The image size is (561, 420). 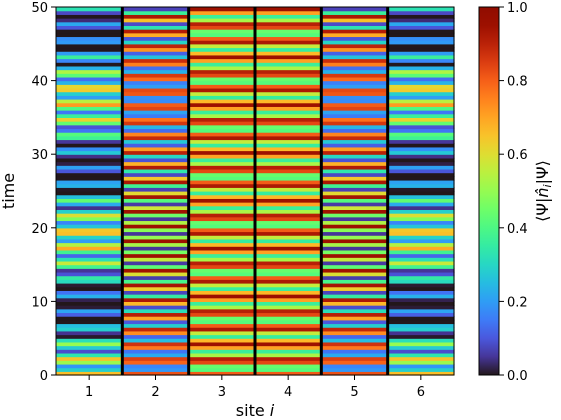 What do you see at coordinates (43, 192) in the screenshot?
I see `y-axis-ticks: 0 10 20 30 40 50` at bounding box center [43, 192].